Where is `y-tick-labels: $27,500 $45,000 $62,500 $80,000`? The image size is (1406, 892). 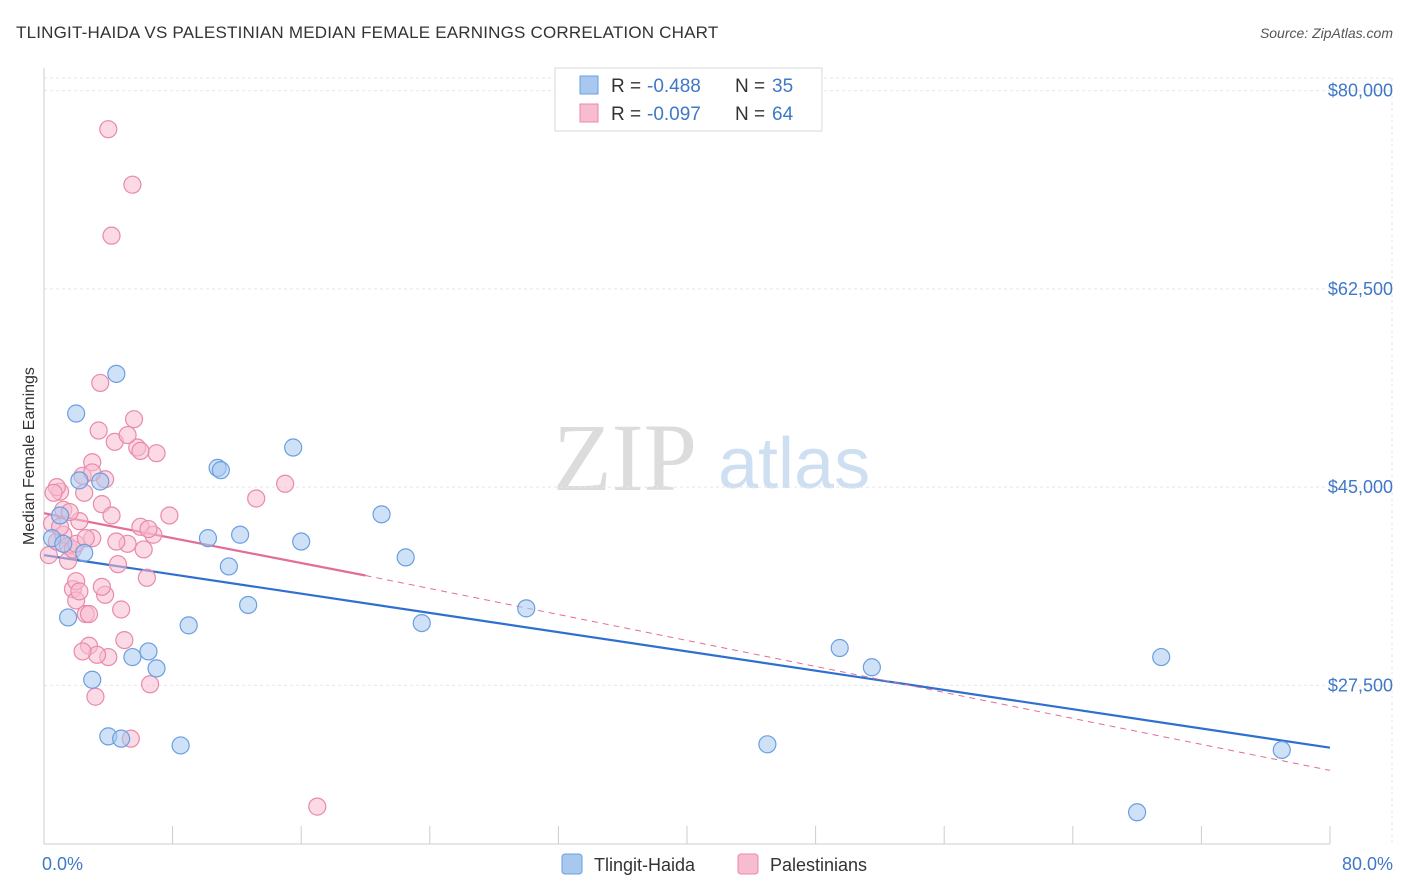
y-tick-labels: $27,500 $45,000 $62,500 $80,000 is located at coordinates (1360, 388).